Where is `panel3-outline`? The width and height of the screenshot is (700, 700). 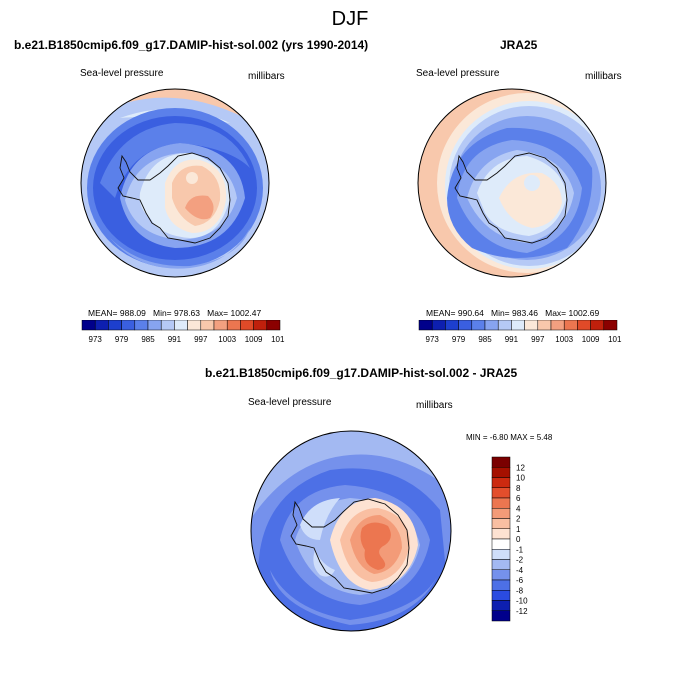
panel3-outline is located at coordinates (351, 531).